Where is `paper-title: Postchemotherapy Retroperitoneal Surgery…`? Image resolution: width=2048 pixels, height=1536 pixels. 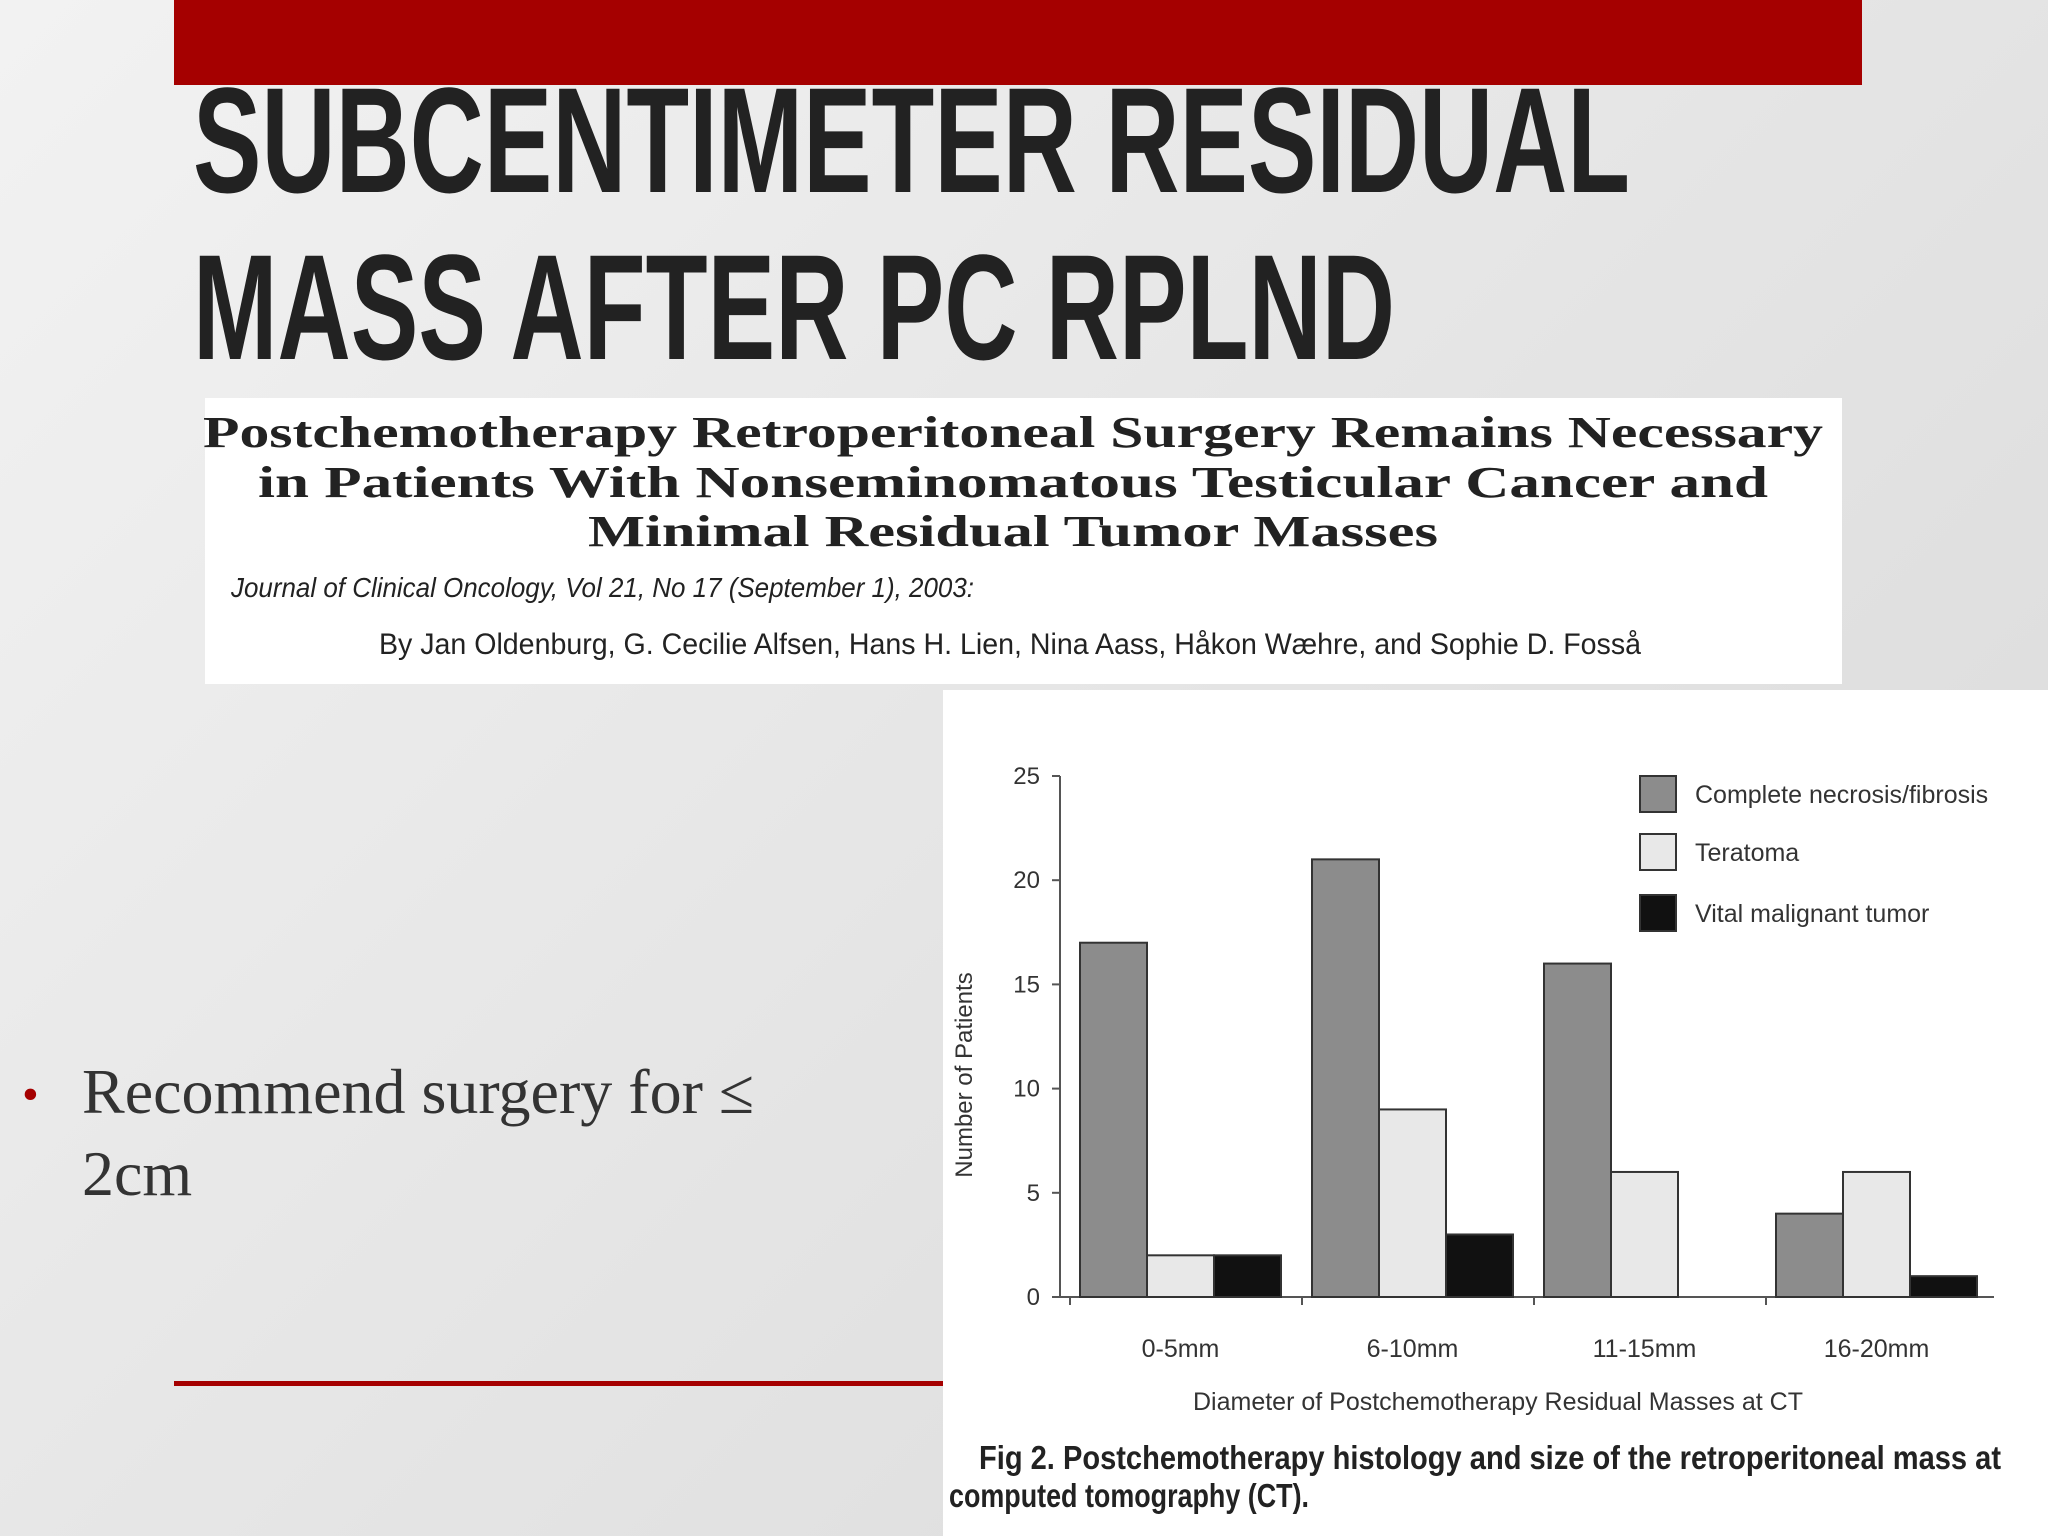 paper-title: Postchemotherapy Retroperitoneal Surgery… is located at coordinates (1013, 432).